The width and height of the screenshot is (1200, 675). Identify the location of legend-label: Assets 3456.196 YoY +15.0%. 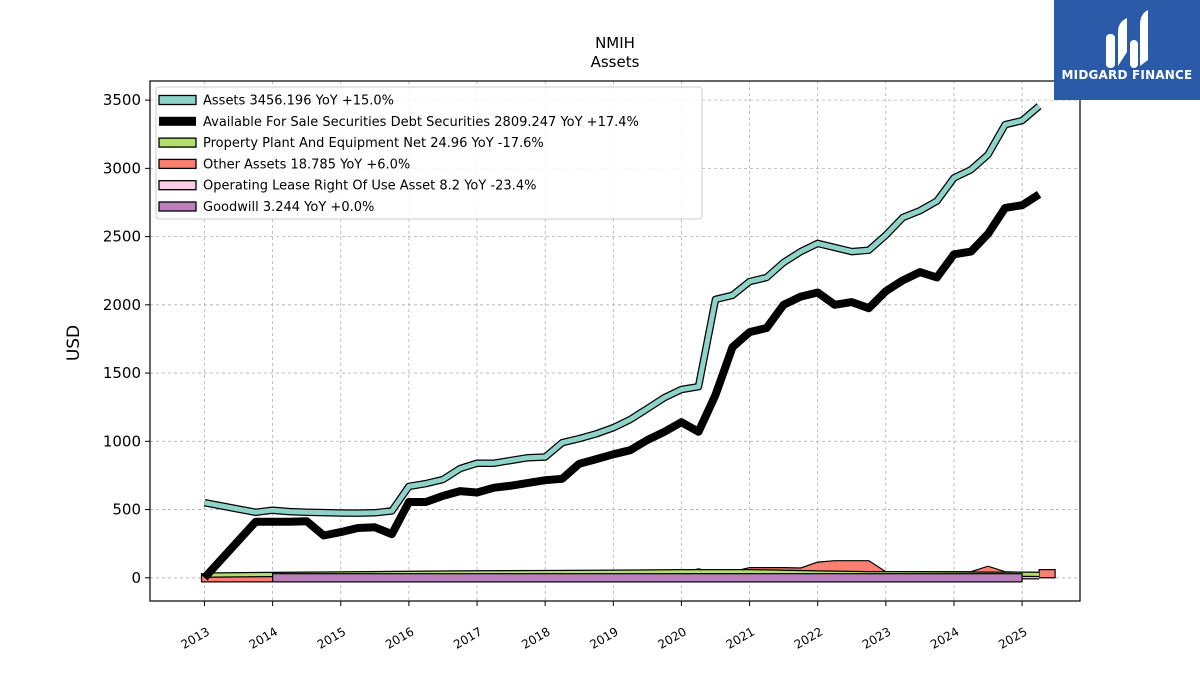
(298, 101).